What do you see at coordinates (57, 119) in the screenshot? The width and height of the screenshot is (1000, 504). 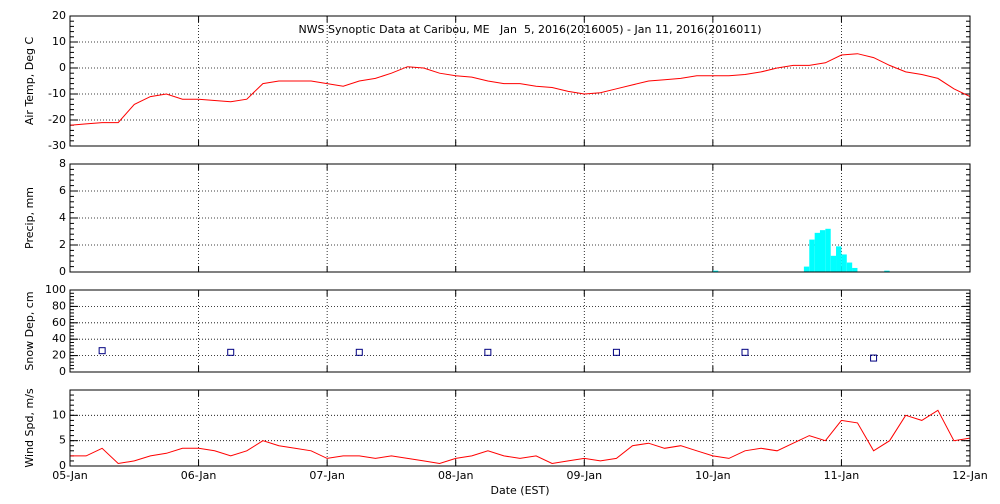 I see `y-tick-label: -20` at bounding box center [57, 119].